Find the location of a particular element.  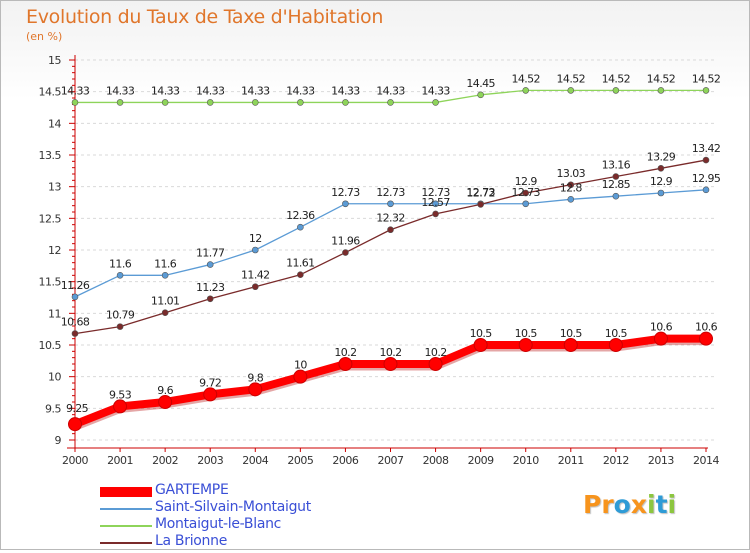

data-label: 12.32 is located at coordinates (390, 218).